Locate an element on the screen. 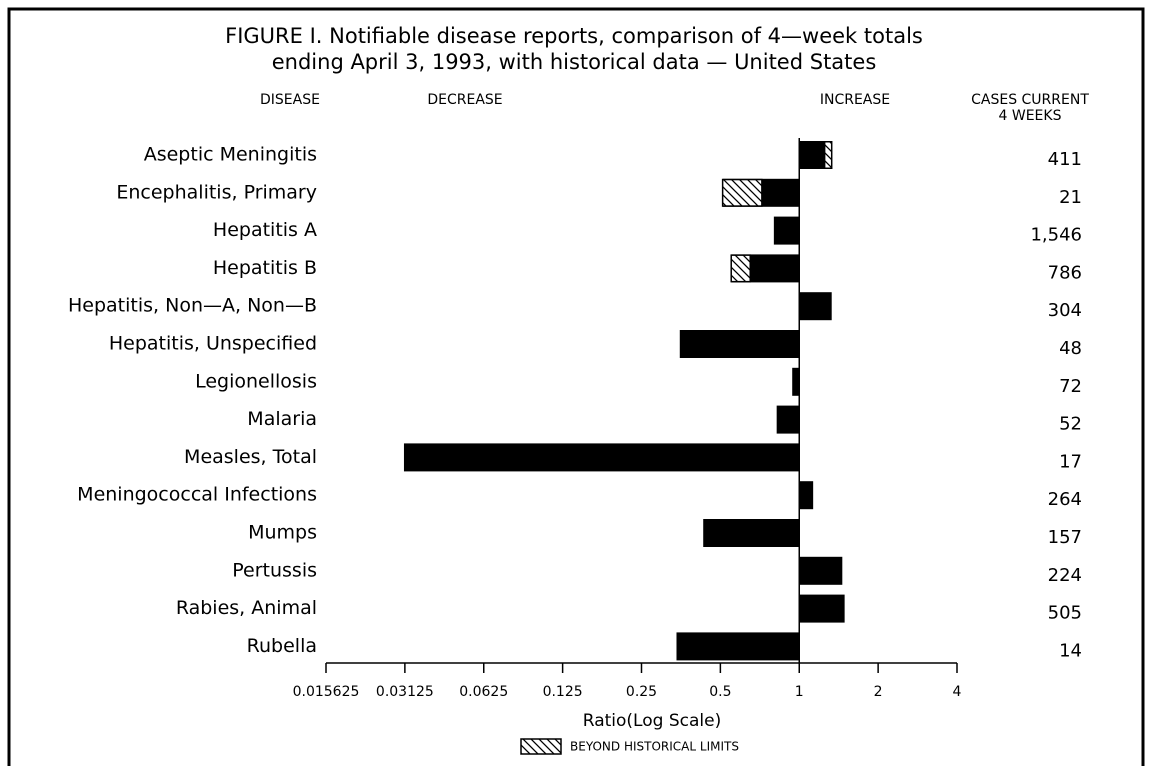 This screenshot has height=766, width=1151. category-label: Pertussis is located at coordinates (274, 570).